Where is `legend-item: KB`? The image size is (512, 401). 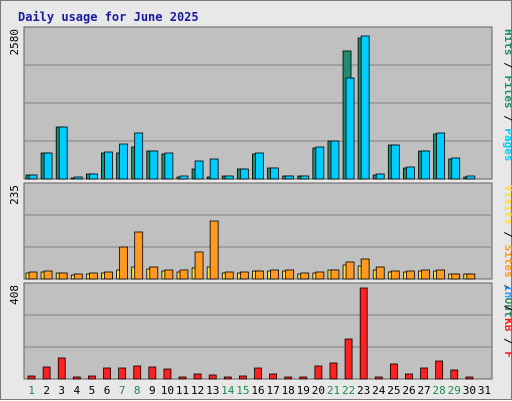
legend-item: KB is located at coordinates (507, 325).